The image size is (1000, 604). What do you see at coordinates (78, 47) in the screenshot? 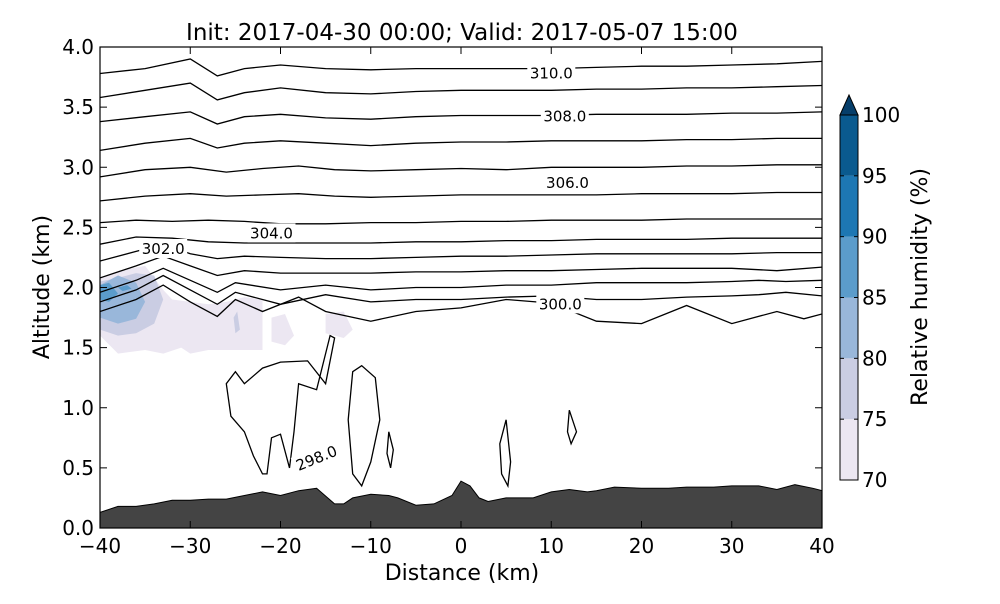
I see `y-tick-label: 4.0` at bounding box center [78, 47].